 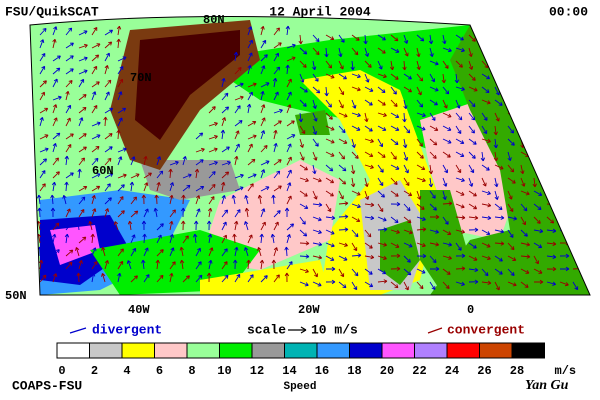 What do you see at coordinates (103, 171) in the screenshot?
I see `lat-label: 60N` at bounding box center [103, 171].